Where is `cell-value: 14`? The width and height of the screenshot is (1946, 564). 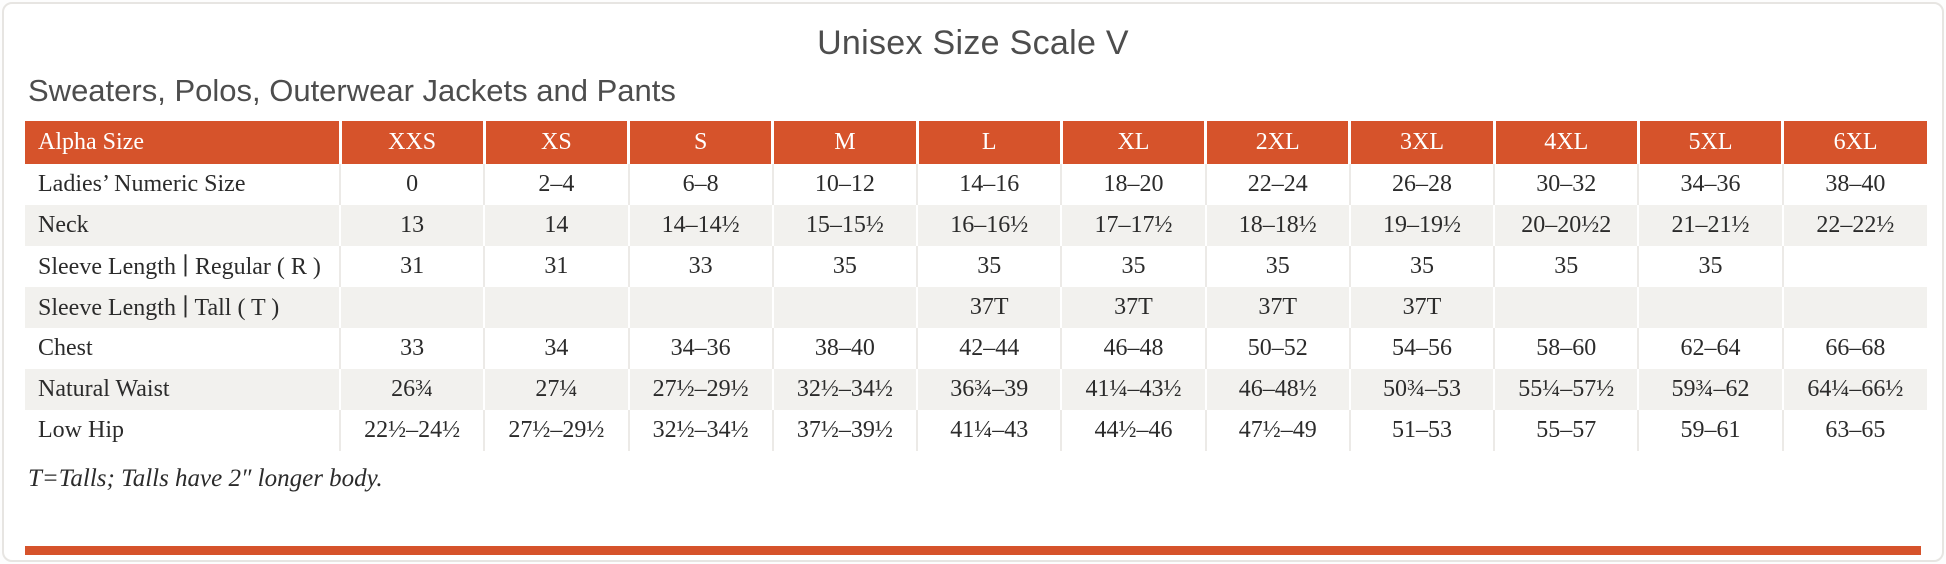
cell-value: 14 is located at coordinates (556, 225).